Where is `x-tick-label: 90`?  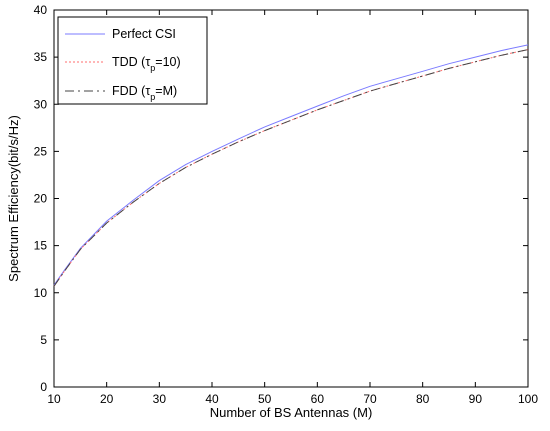 x-tick-label: 90 is located at coordinates (476, 399).